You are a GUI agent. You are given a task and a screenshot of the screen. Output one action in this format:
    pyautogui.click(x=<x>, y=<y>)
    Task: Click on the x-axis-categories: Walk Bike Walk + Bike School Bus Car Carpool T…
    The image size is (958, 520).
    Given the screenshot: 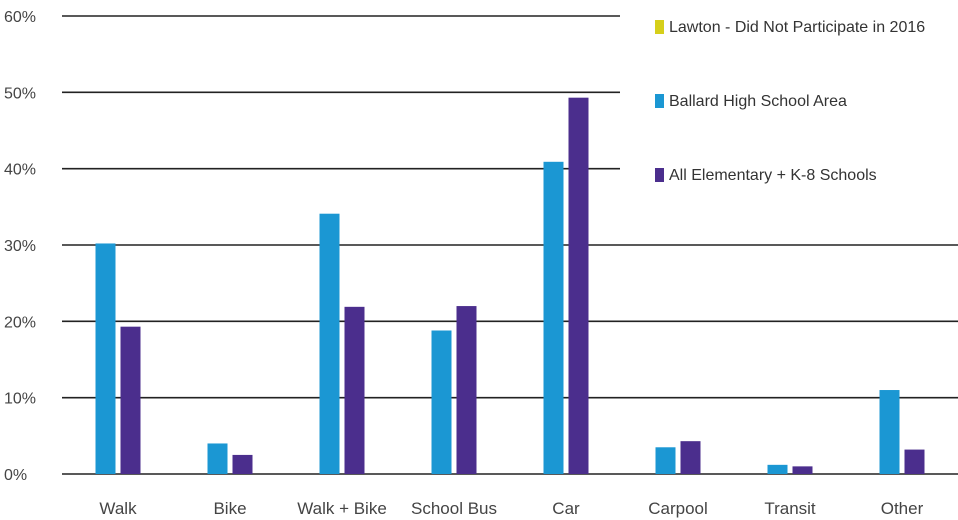 What is the action you would take?
    pyautogui.click(x=511, y=508)
    